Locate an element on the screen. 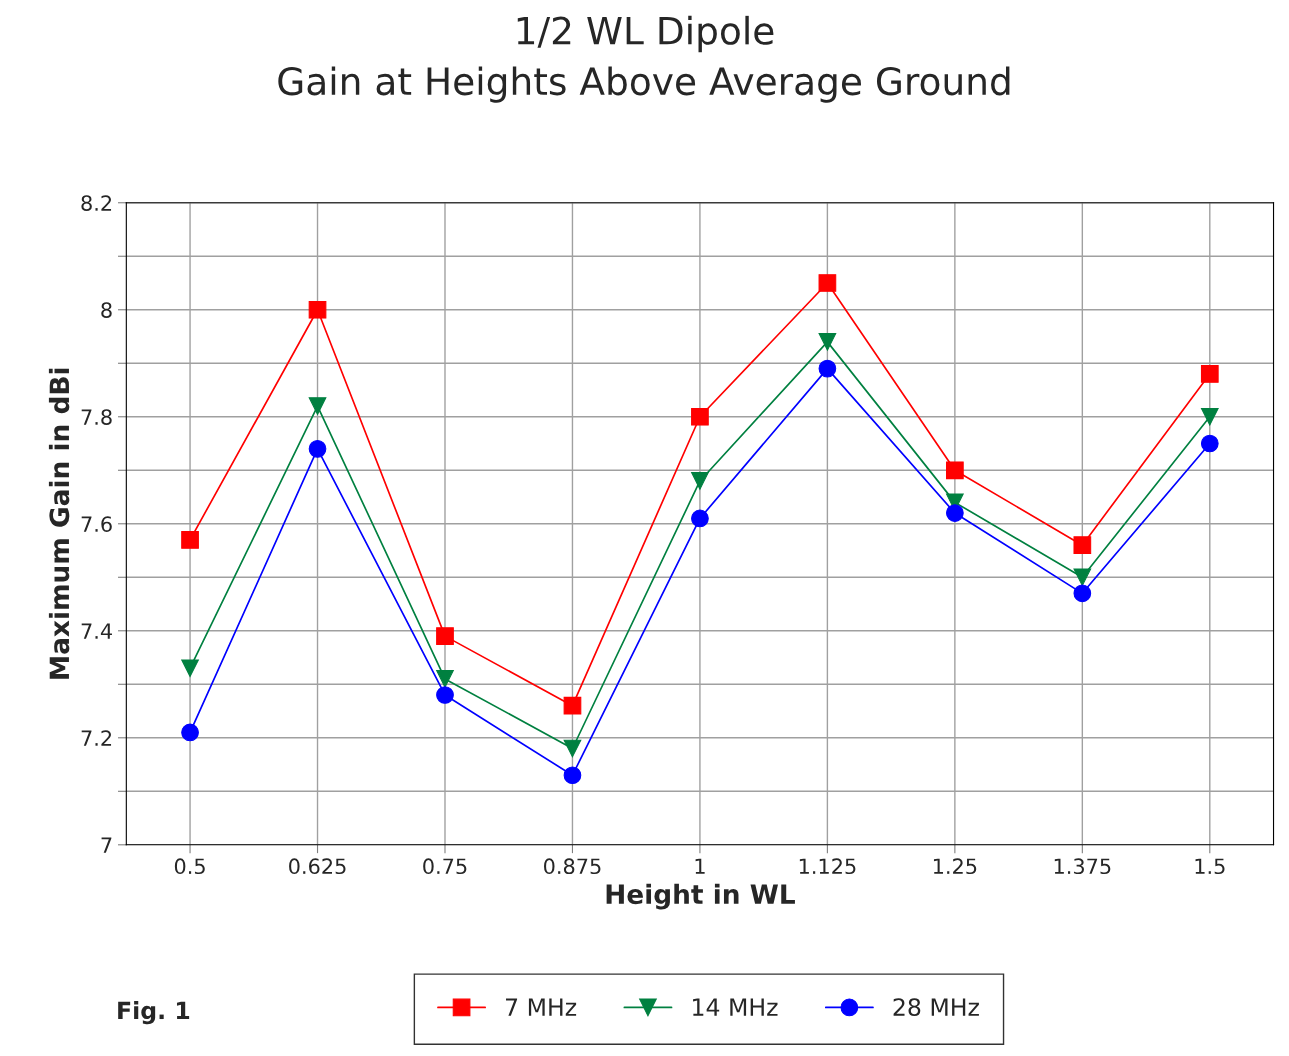 Image resolution: width=1289 pixels, height=1056 pixels. x-tick-label: 1.5 is located at coordinates (1210, 866).